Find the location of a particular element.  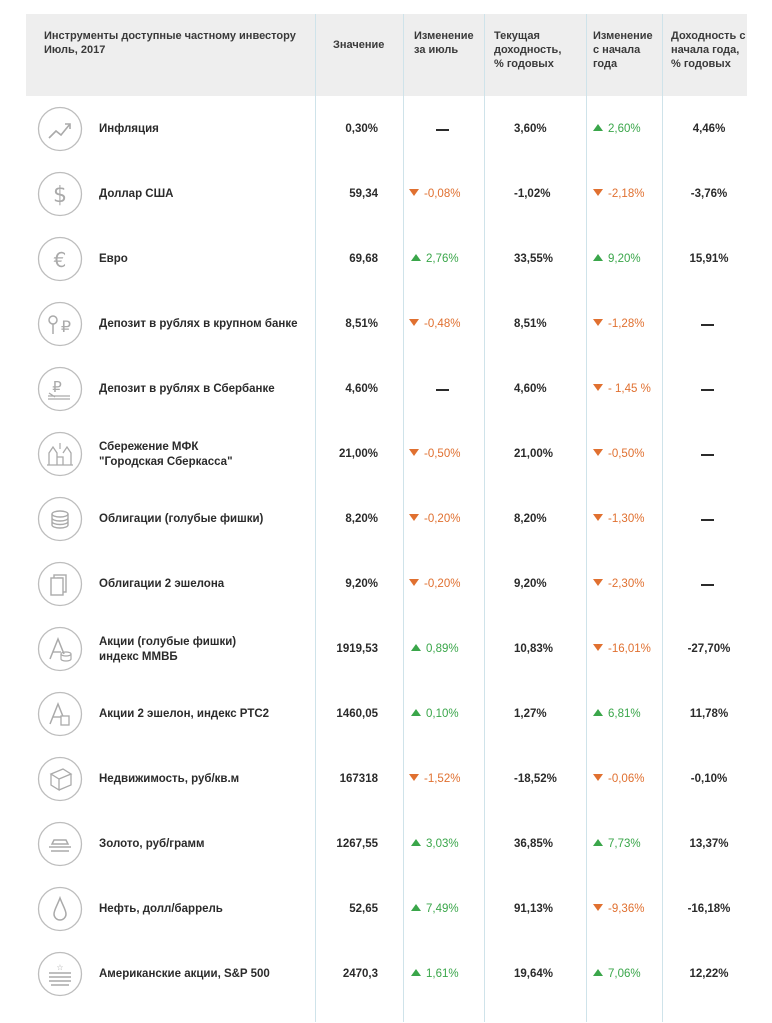

header-value-label: Значение is located at coordinates (359, 45).